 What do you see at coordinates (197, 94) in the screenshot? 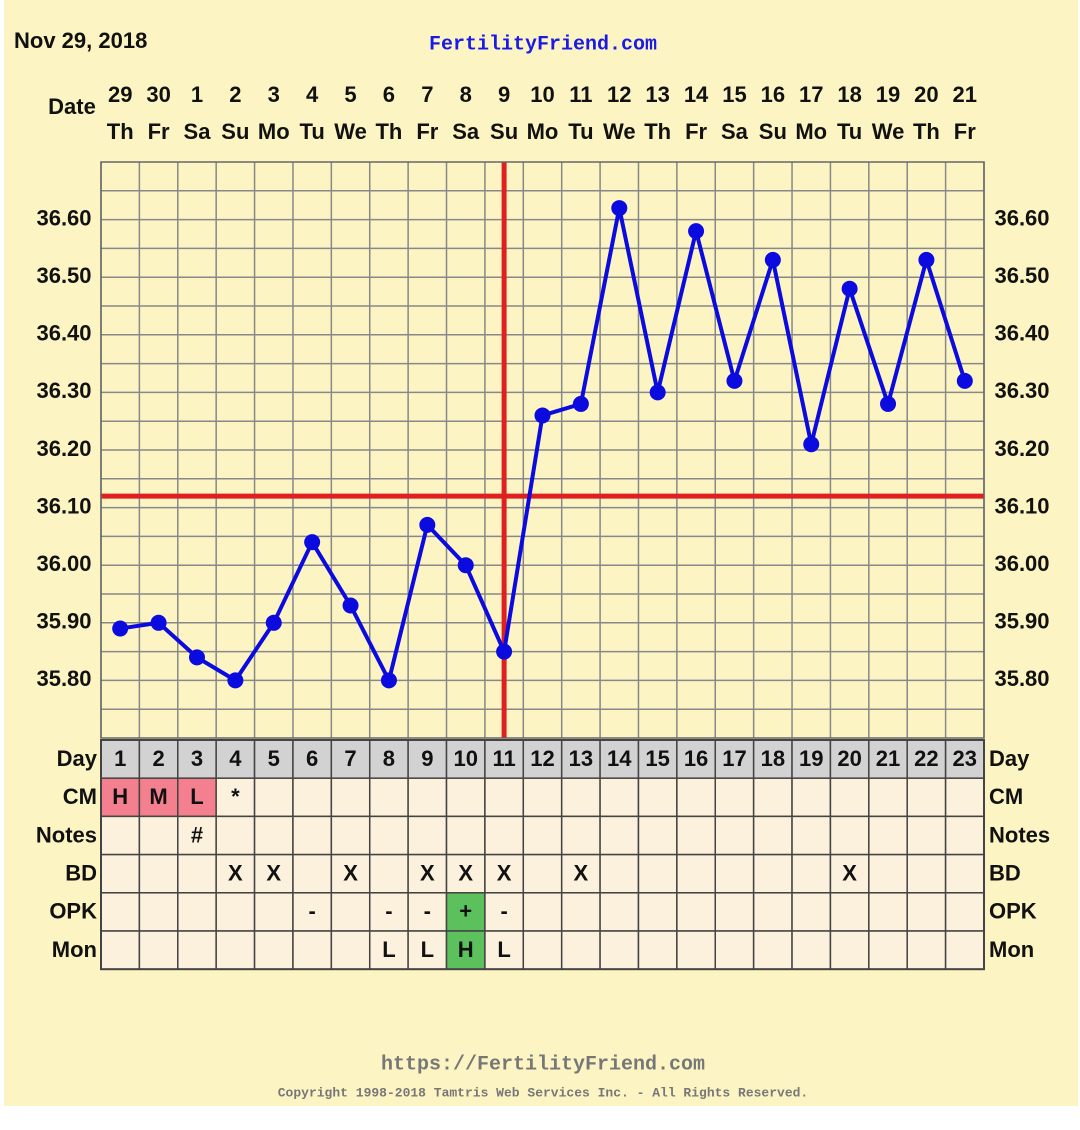
I see `date-label: 1` at bounding box center [197, 94].